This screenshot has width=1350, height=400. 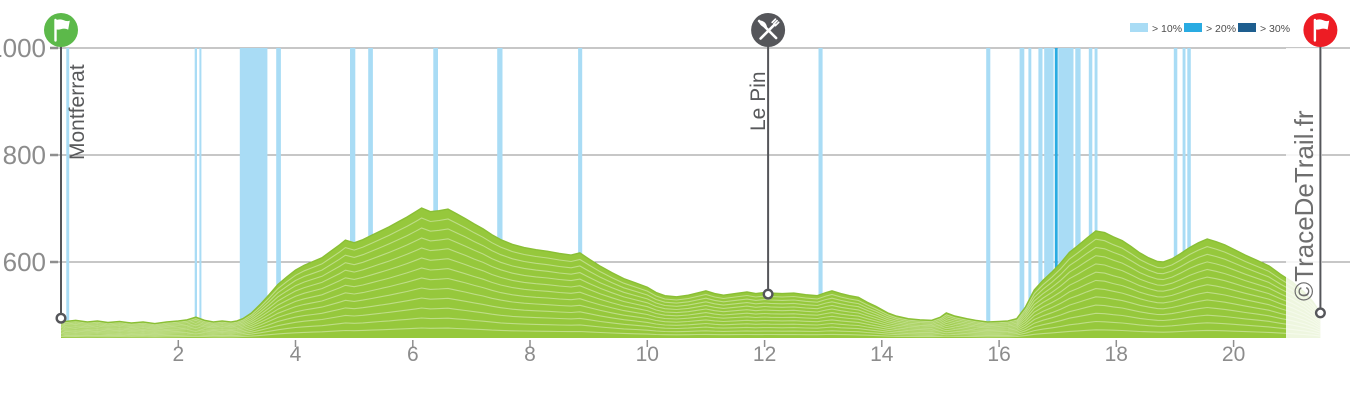 I want to click on x-axis-label: 18, so click(x=1116, y=354).